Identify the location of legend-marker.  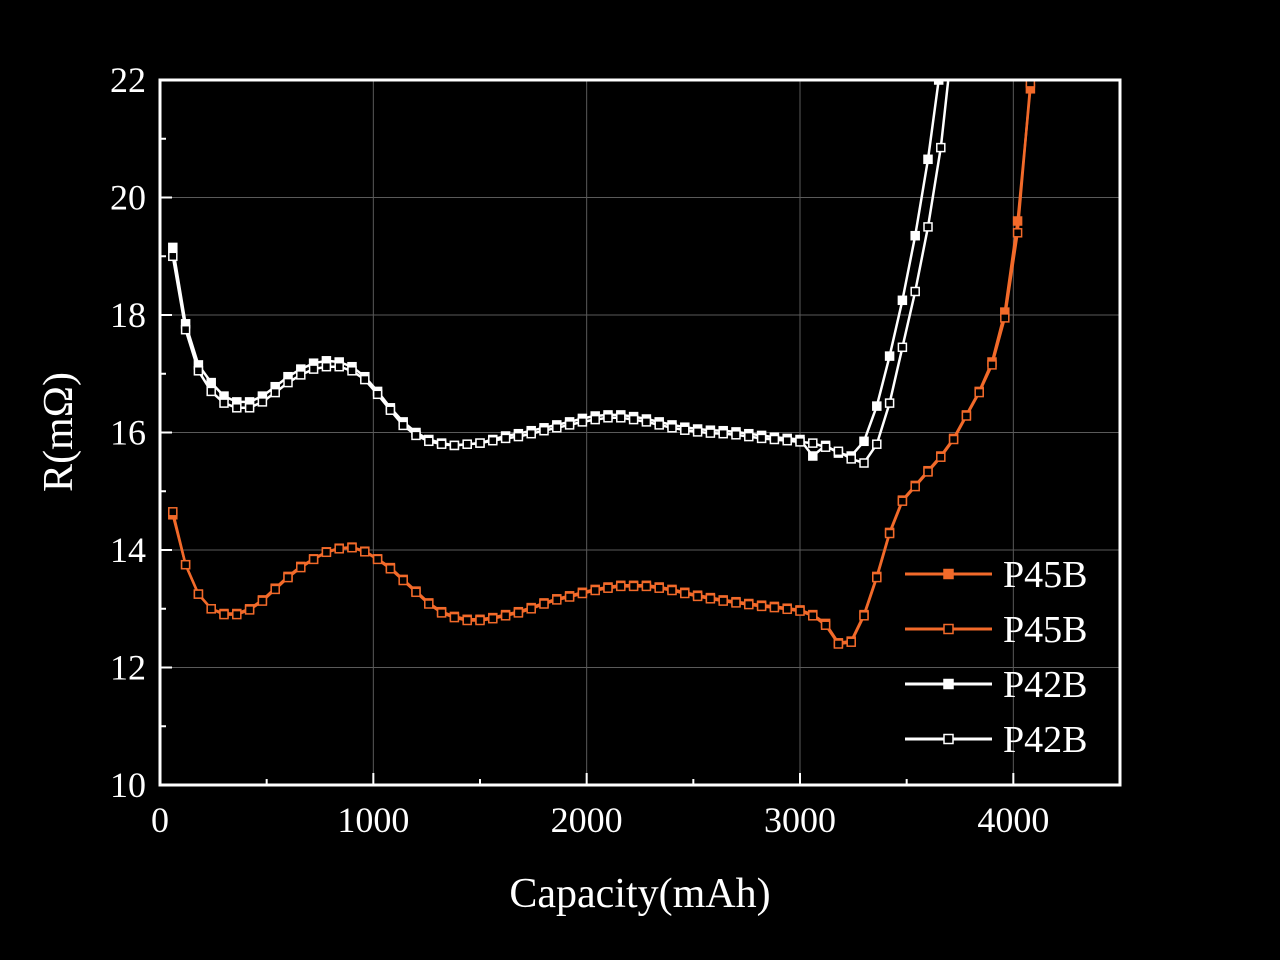
(948, 574).